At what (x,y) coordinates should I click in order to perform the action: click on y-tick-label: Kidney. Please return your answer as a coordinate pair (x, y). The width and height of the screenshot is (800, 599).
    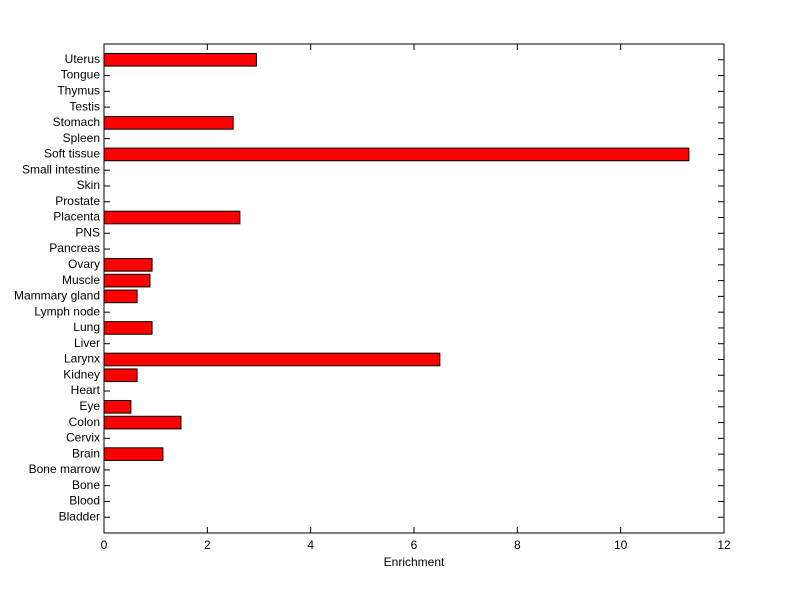
    Looking at the image, I should click on (81, 374).